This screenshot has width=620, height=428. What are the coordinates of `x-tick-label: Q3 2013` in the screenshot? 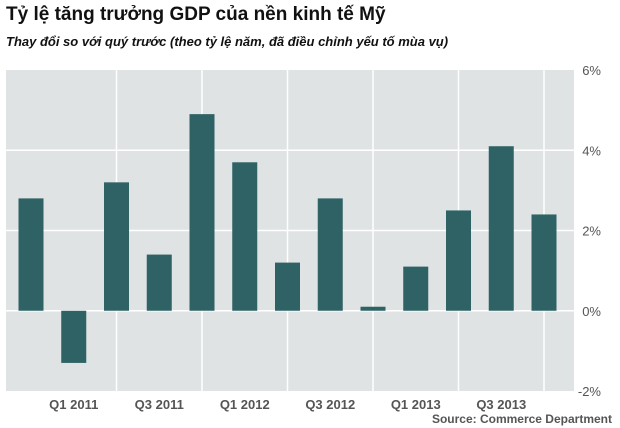 It's located at (501, 404).